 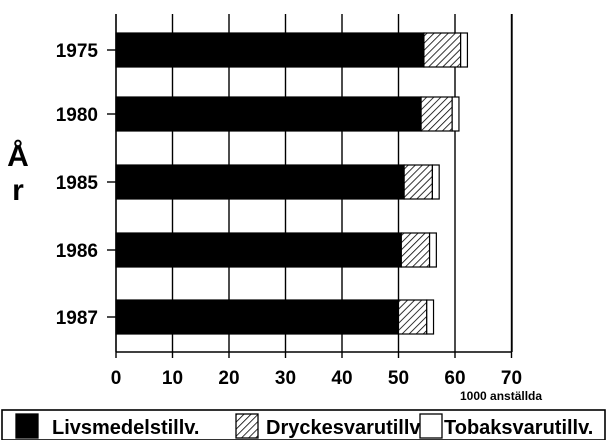 I want to click on x-tick-label: 10, so click(x=172, y=378).